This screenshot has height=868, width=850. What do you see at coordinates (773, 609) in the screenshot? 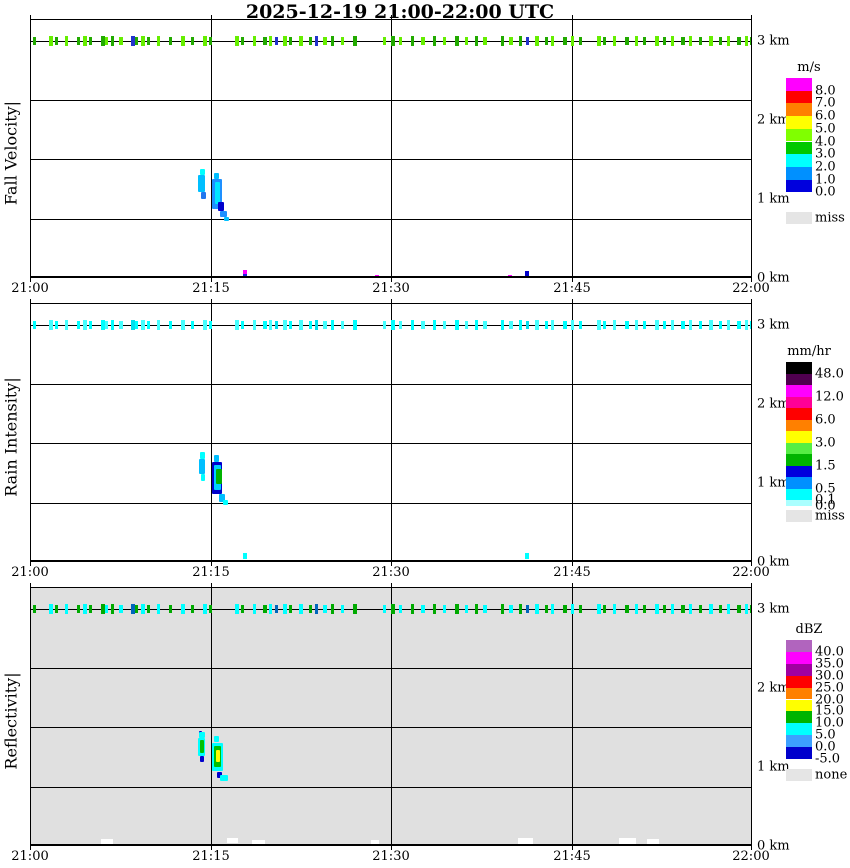
I see `km-label: 3 km` at bounding box center [773, 609].